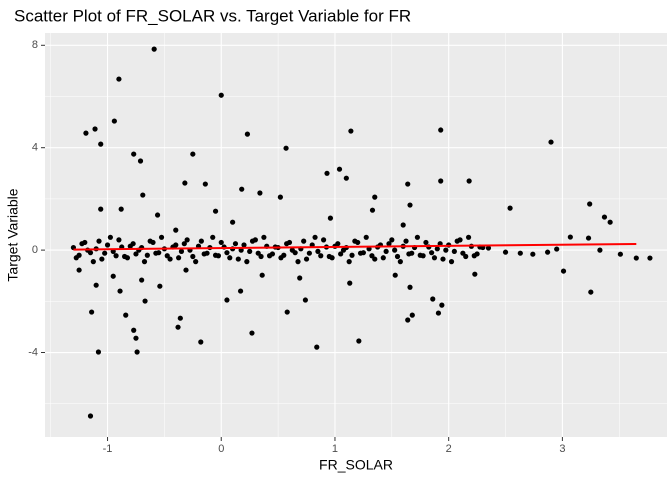  What do you see at coordinates (108, 449) in the screenshot?
I see `x-tick-label: -1` at bounding box center [108, 449].